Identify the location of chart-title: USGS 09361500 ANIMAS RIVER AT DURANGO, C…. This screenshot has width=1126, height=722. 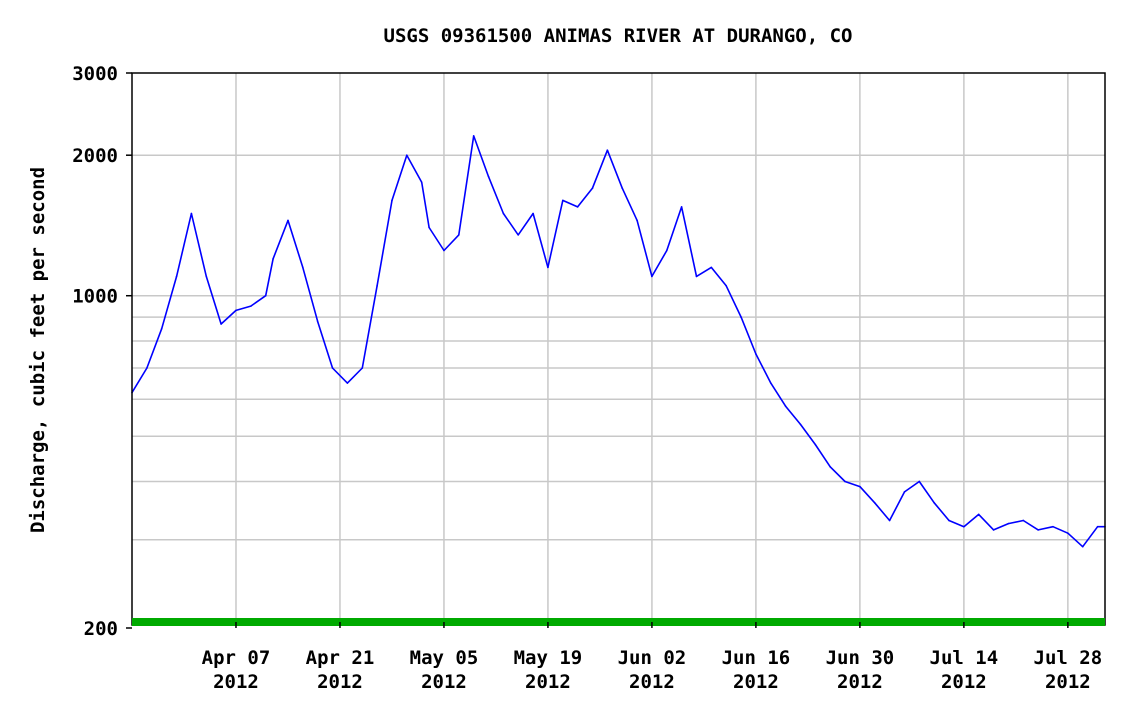
(618, 36).